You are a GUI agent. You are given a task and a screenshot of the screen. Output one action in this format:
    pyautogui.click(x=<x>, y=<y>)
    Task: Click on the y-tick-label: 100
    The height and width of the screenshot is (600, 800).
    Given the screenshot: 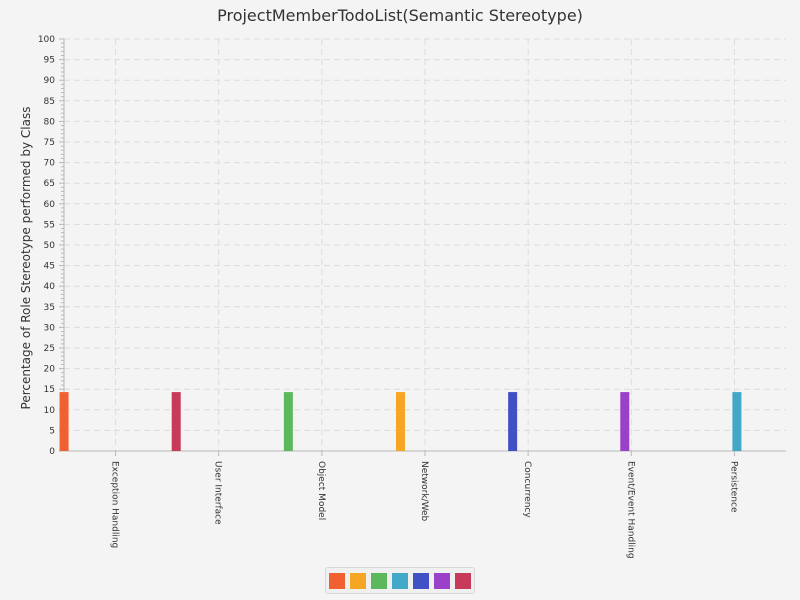 What is the action you would take?
    pyautogui.click(x=46, y=40)
    